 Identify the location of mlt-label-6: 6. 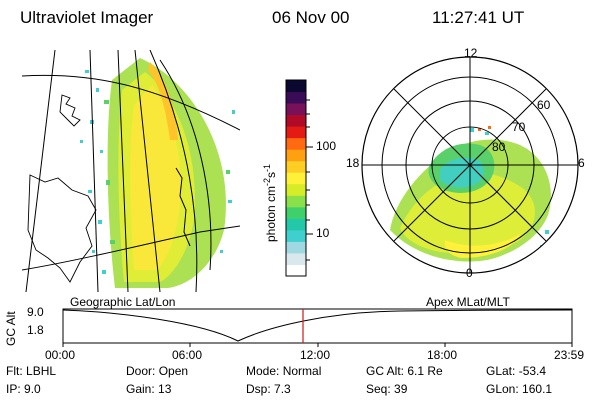
(581, 163).